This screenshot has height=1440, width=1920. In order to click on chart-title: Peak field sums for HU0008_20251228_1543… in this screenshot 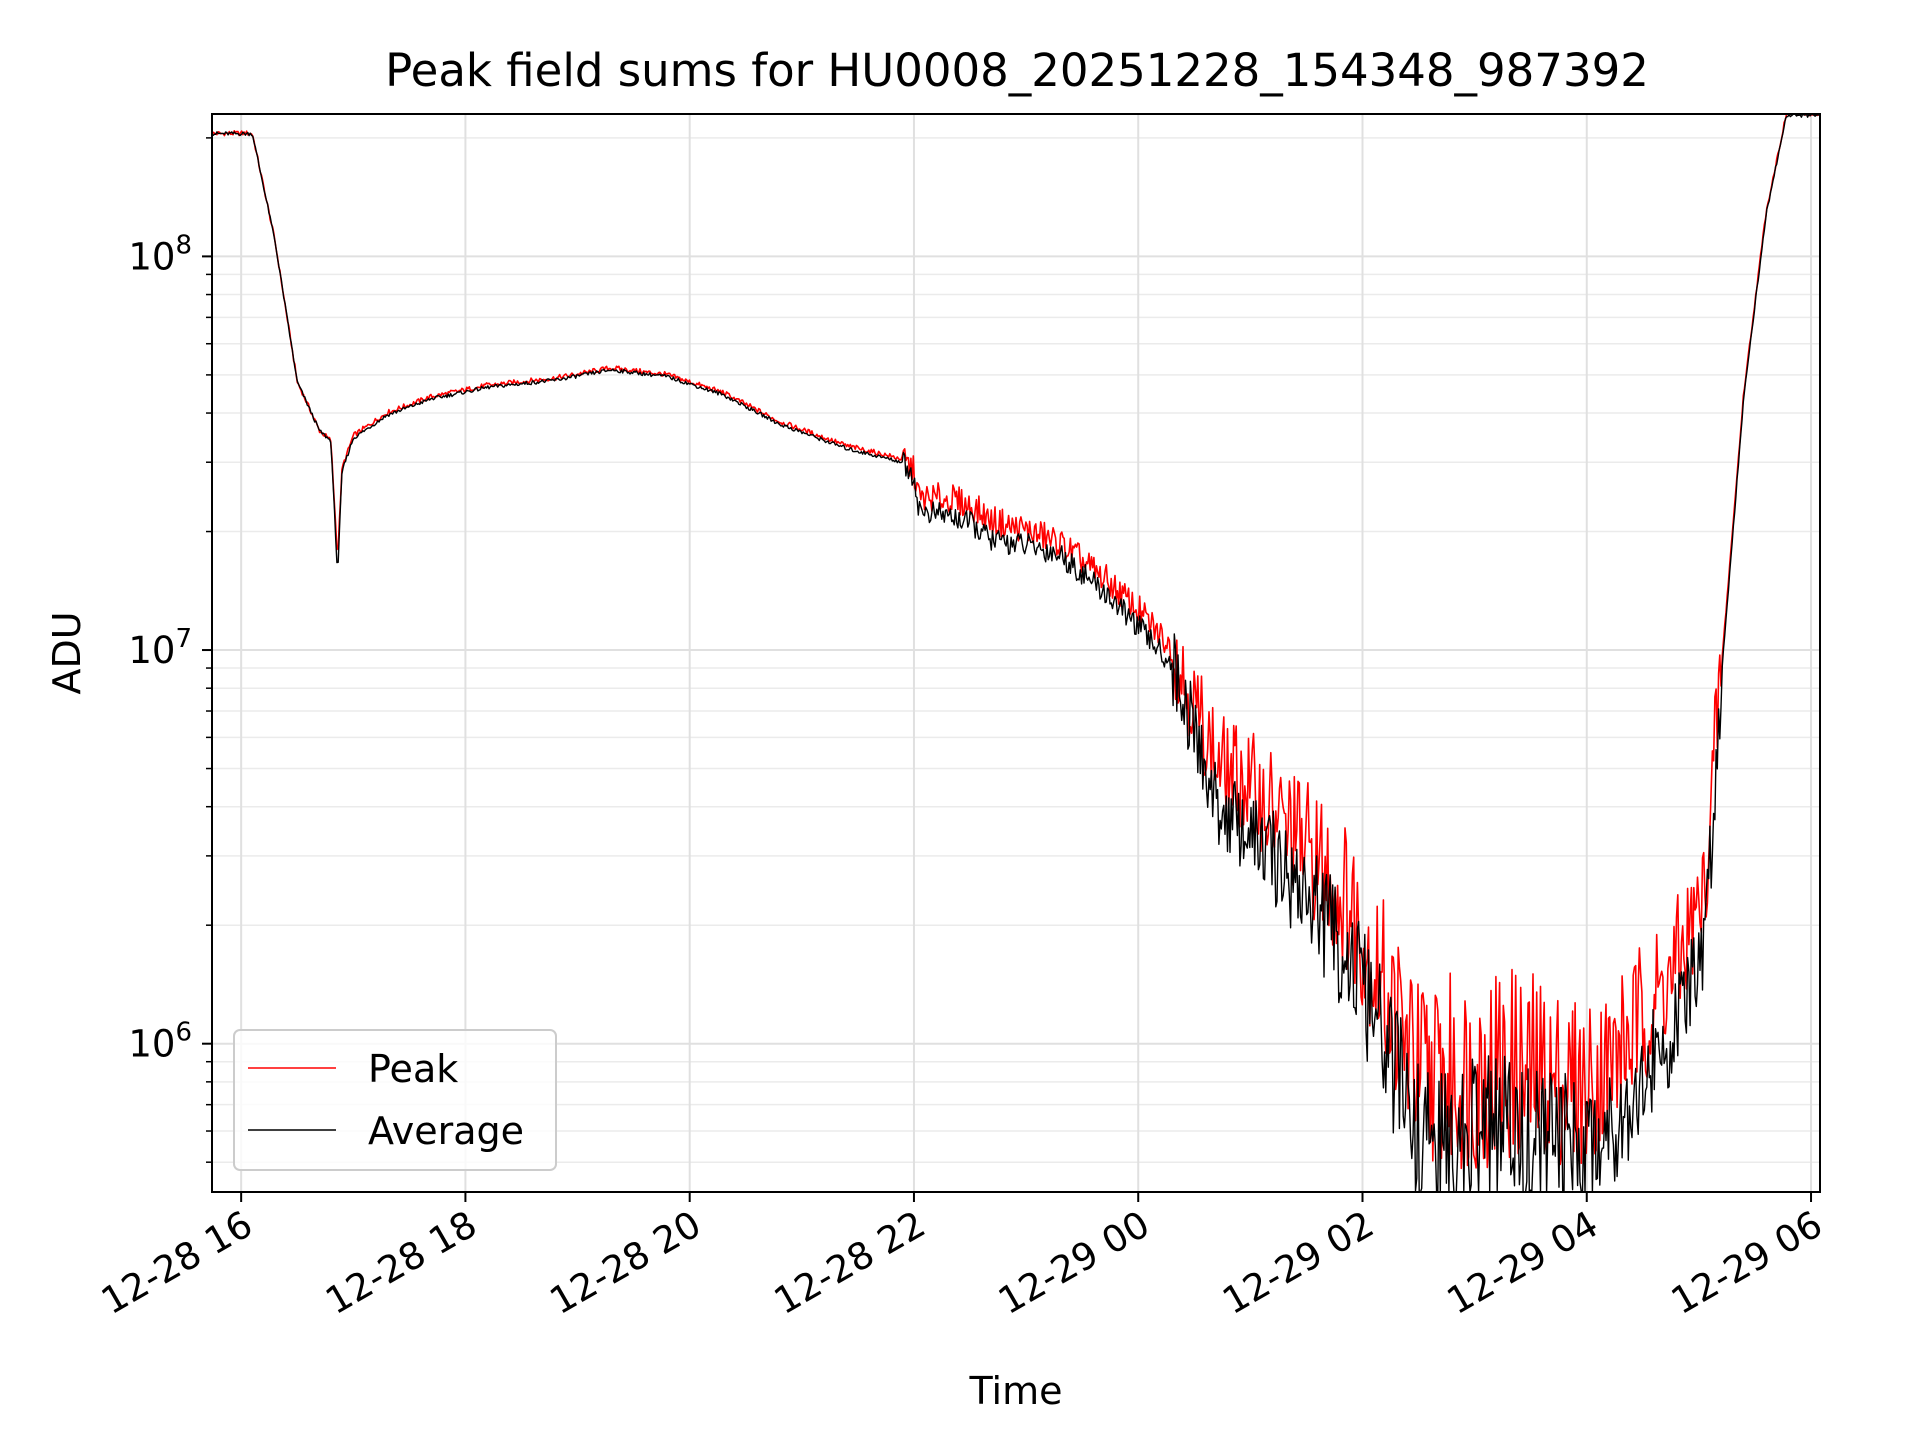, I will do `click(1017, 70)`.